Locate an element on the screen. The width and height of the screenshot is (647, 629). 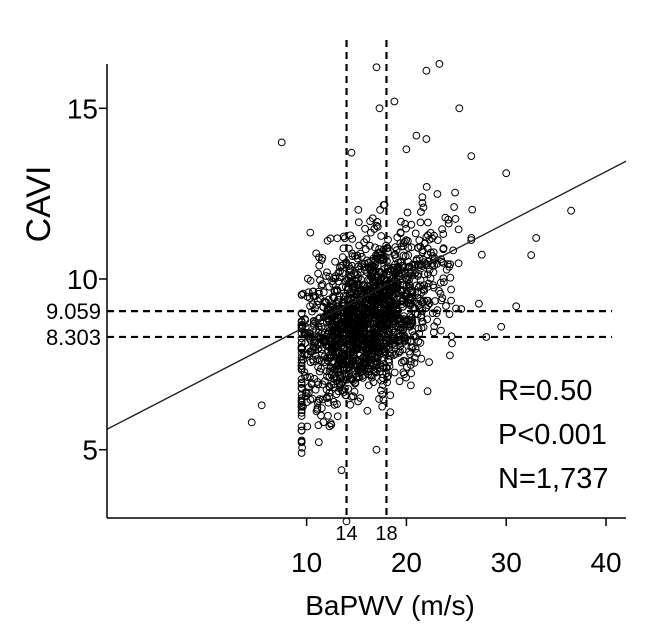
horizontal-reference-label: 9.059 is located at coordinates (73, 311).